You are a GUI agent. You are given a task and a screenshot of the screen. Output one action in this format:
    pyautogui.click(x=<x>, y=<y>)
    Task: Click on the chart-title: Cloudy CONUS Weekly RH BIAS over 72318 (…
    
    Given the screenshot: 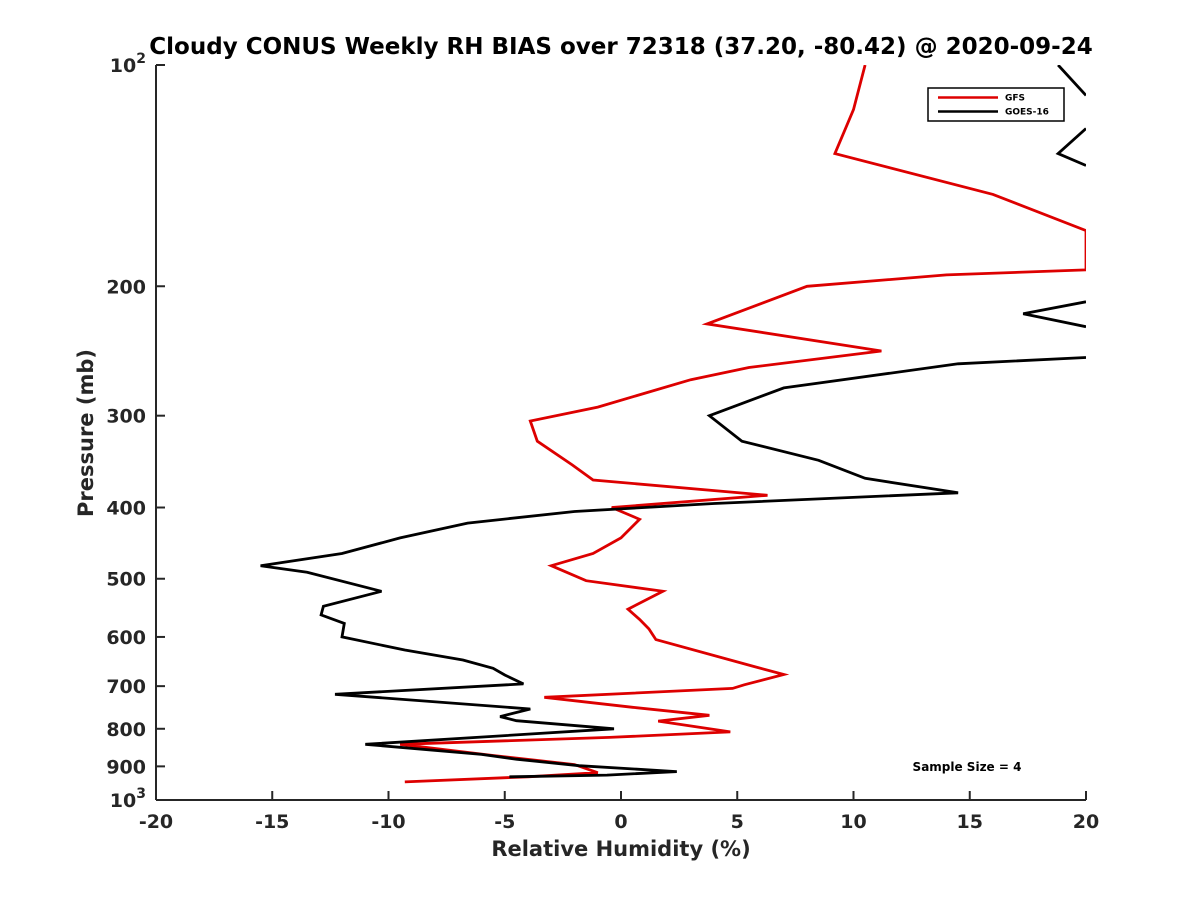 What is the action you would take?
    pyautogui.click(x=620, y=47)
    